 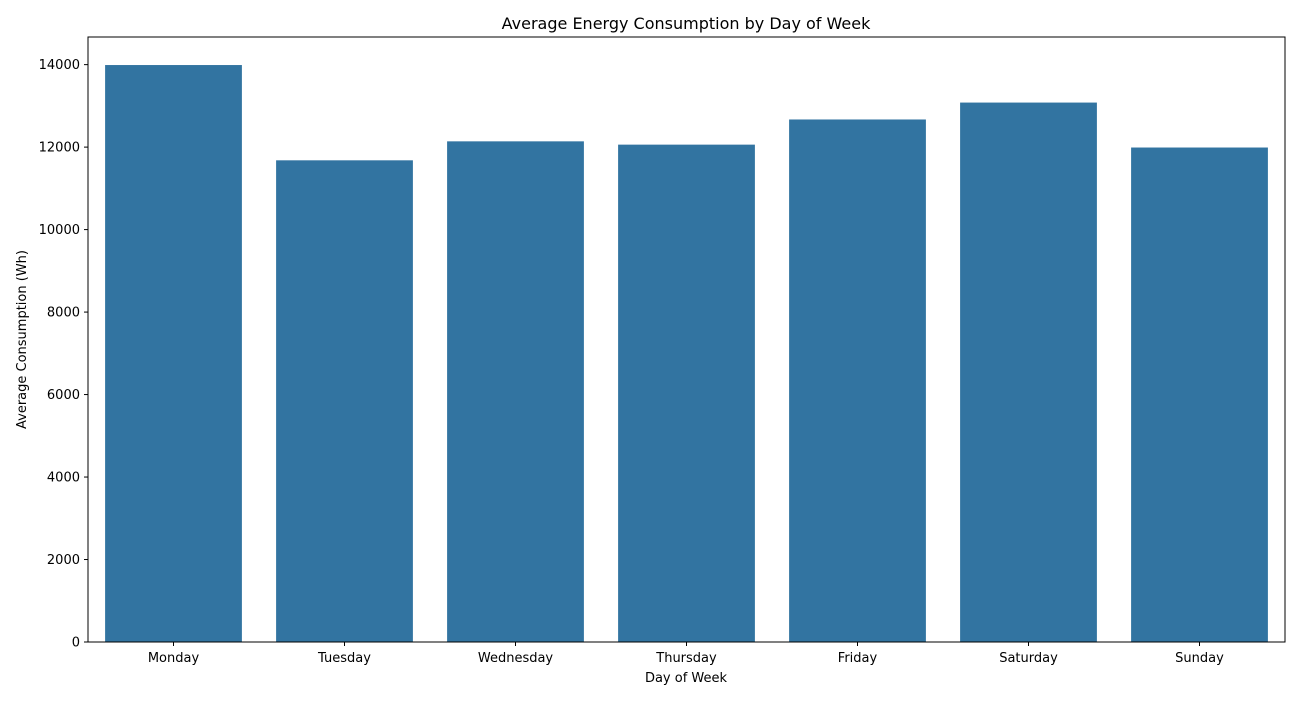 I want to click on y-axis-label: Average Consumption (Wh), so click(x=22, y=339).